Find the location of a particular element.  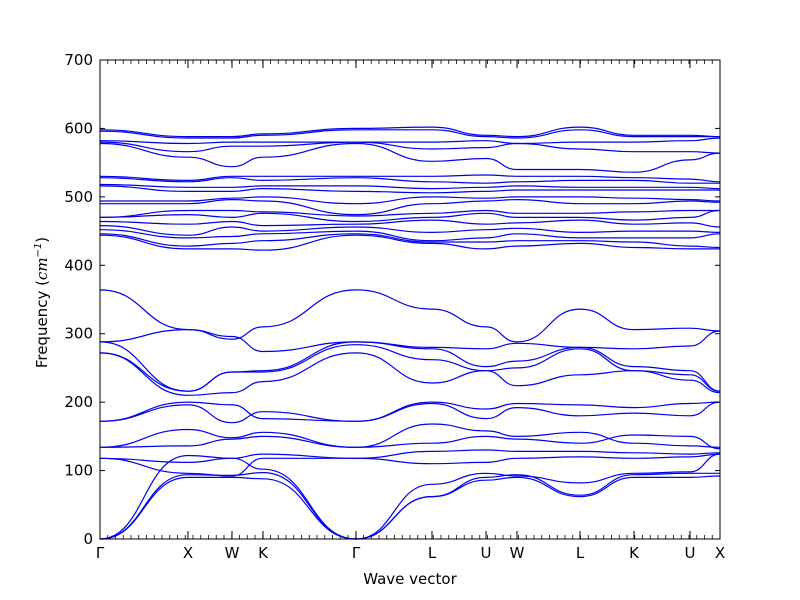

x-axis-label: Wave vector is located at coordinates (410, 579).